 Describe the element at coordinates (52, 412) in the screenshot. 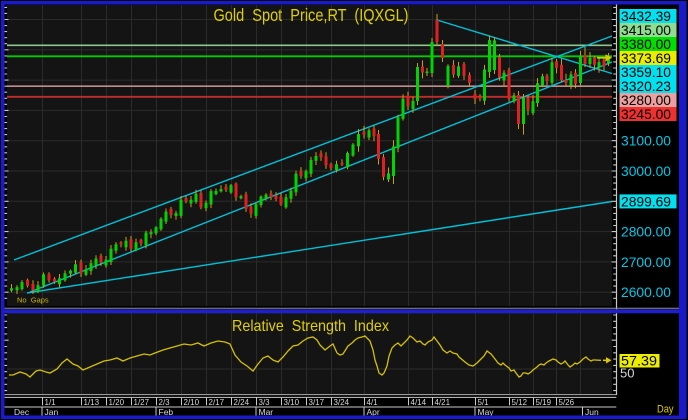

I see `svg-text: Jan` at that location.